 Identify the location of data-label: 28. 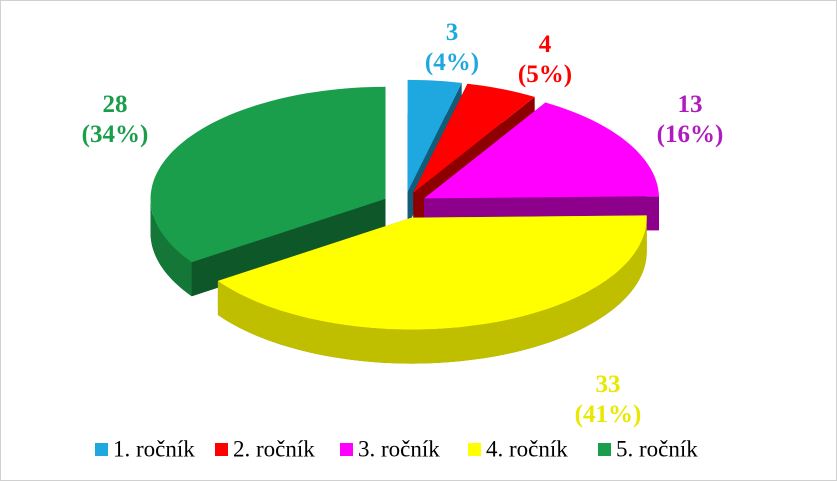
(115, 104).